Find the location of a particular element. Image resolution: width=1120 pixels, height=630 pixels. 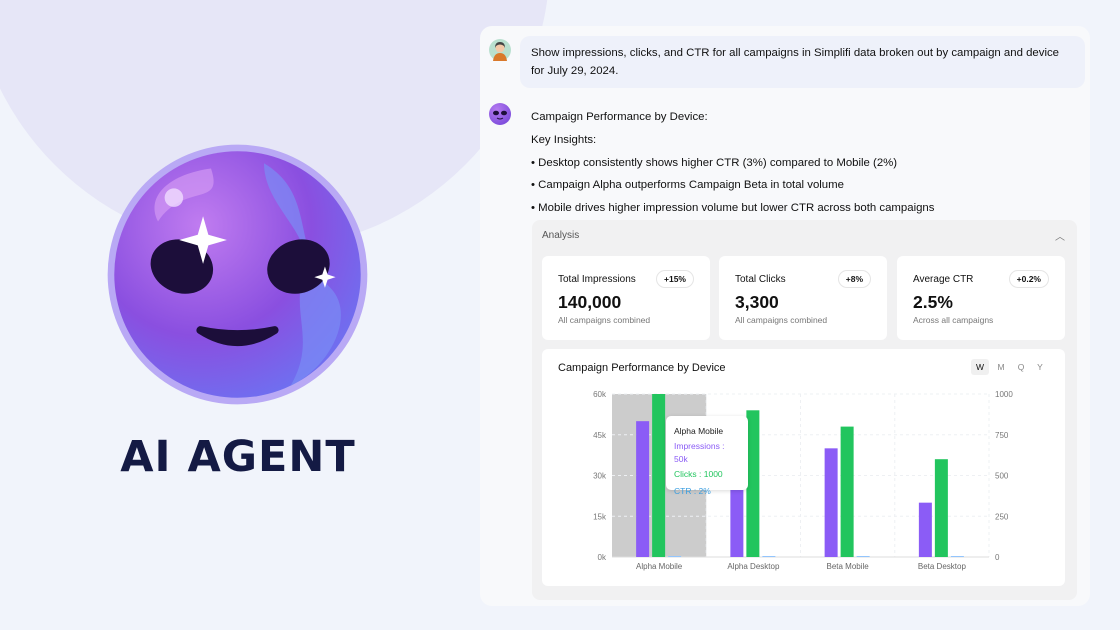

tooltip-title: Alpha Mobile is located at coordinates (699, 431).